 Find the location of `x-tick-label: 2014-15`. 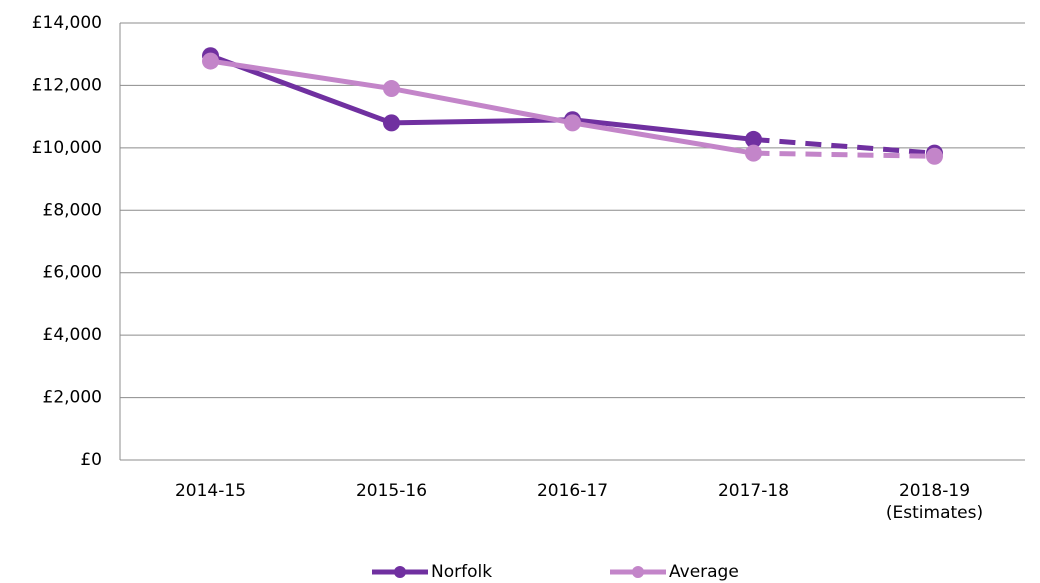

x-tick-label: 2014-15 is located at coordinates (210, 491).